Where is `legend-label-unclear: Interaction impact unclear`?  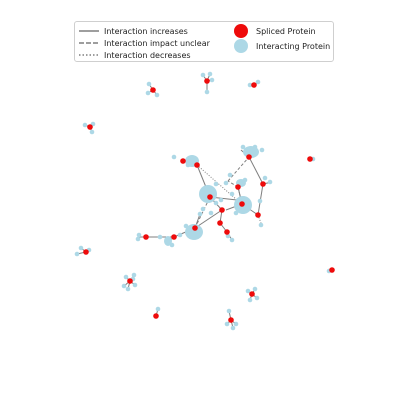 legend-label-unclear: Interaction impact unclear is located at coordinates (157, 43).